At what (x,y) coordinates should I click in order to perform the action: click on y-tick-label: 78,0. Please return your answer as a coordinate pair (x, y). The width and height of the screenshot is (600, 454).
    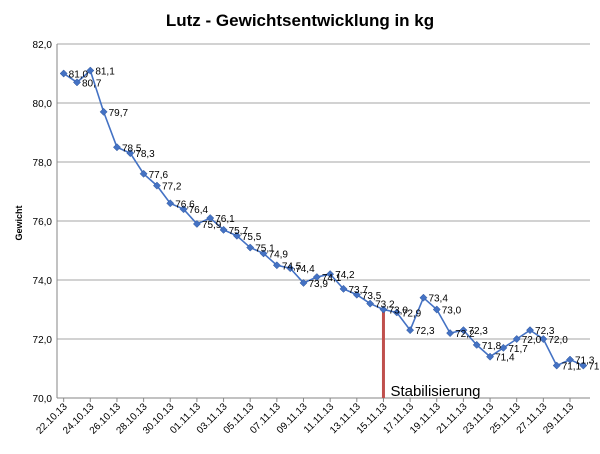
    Looking at the image, I should click on (43, 163).